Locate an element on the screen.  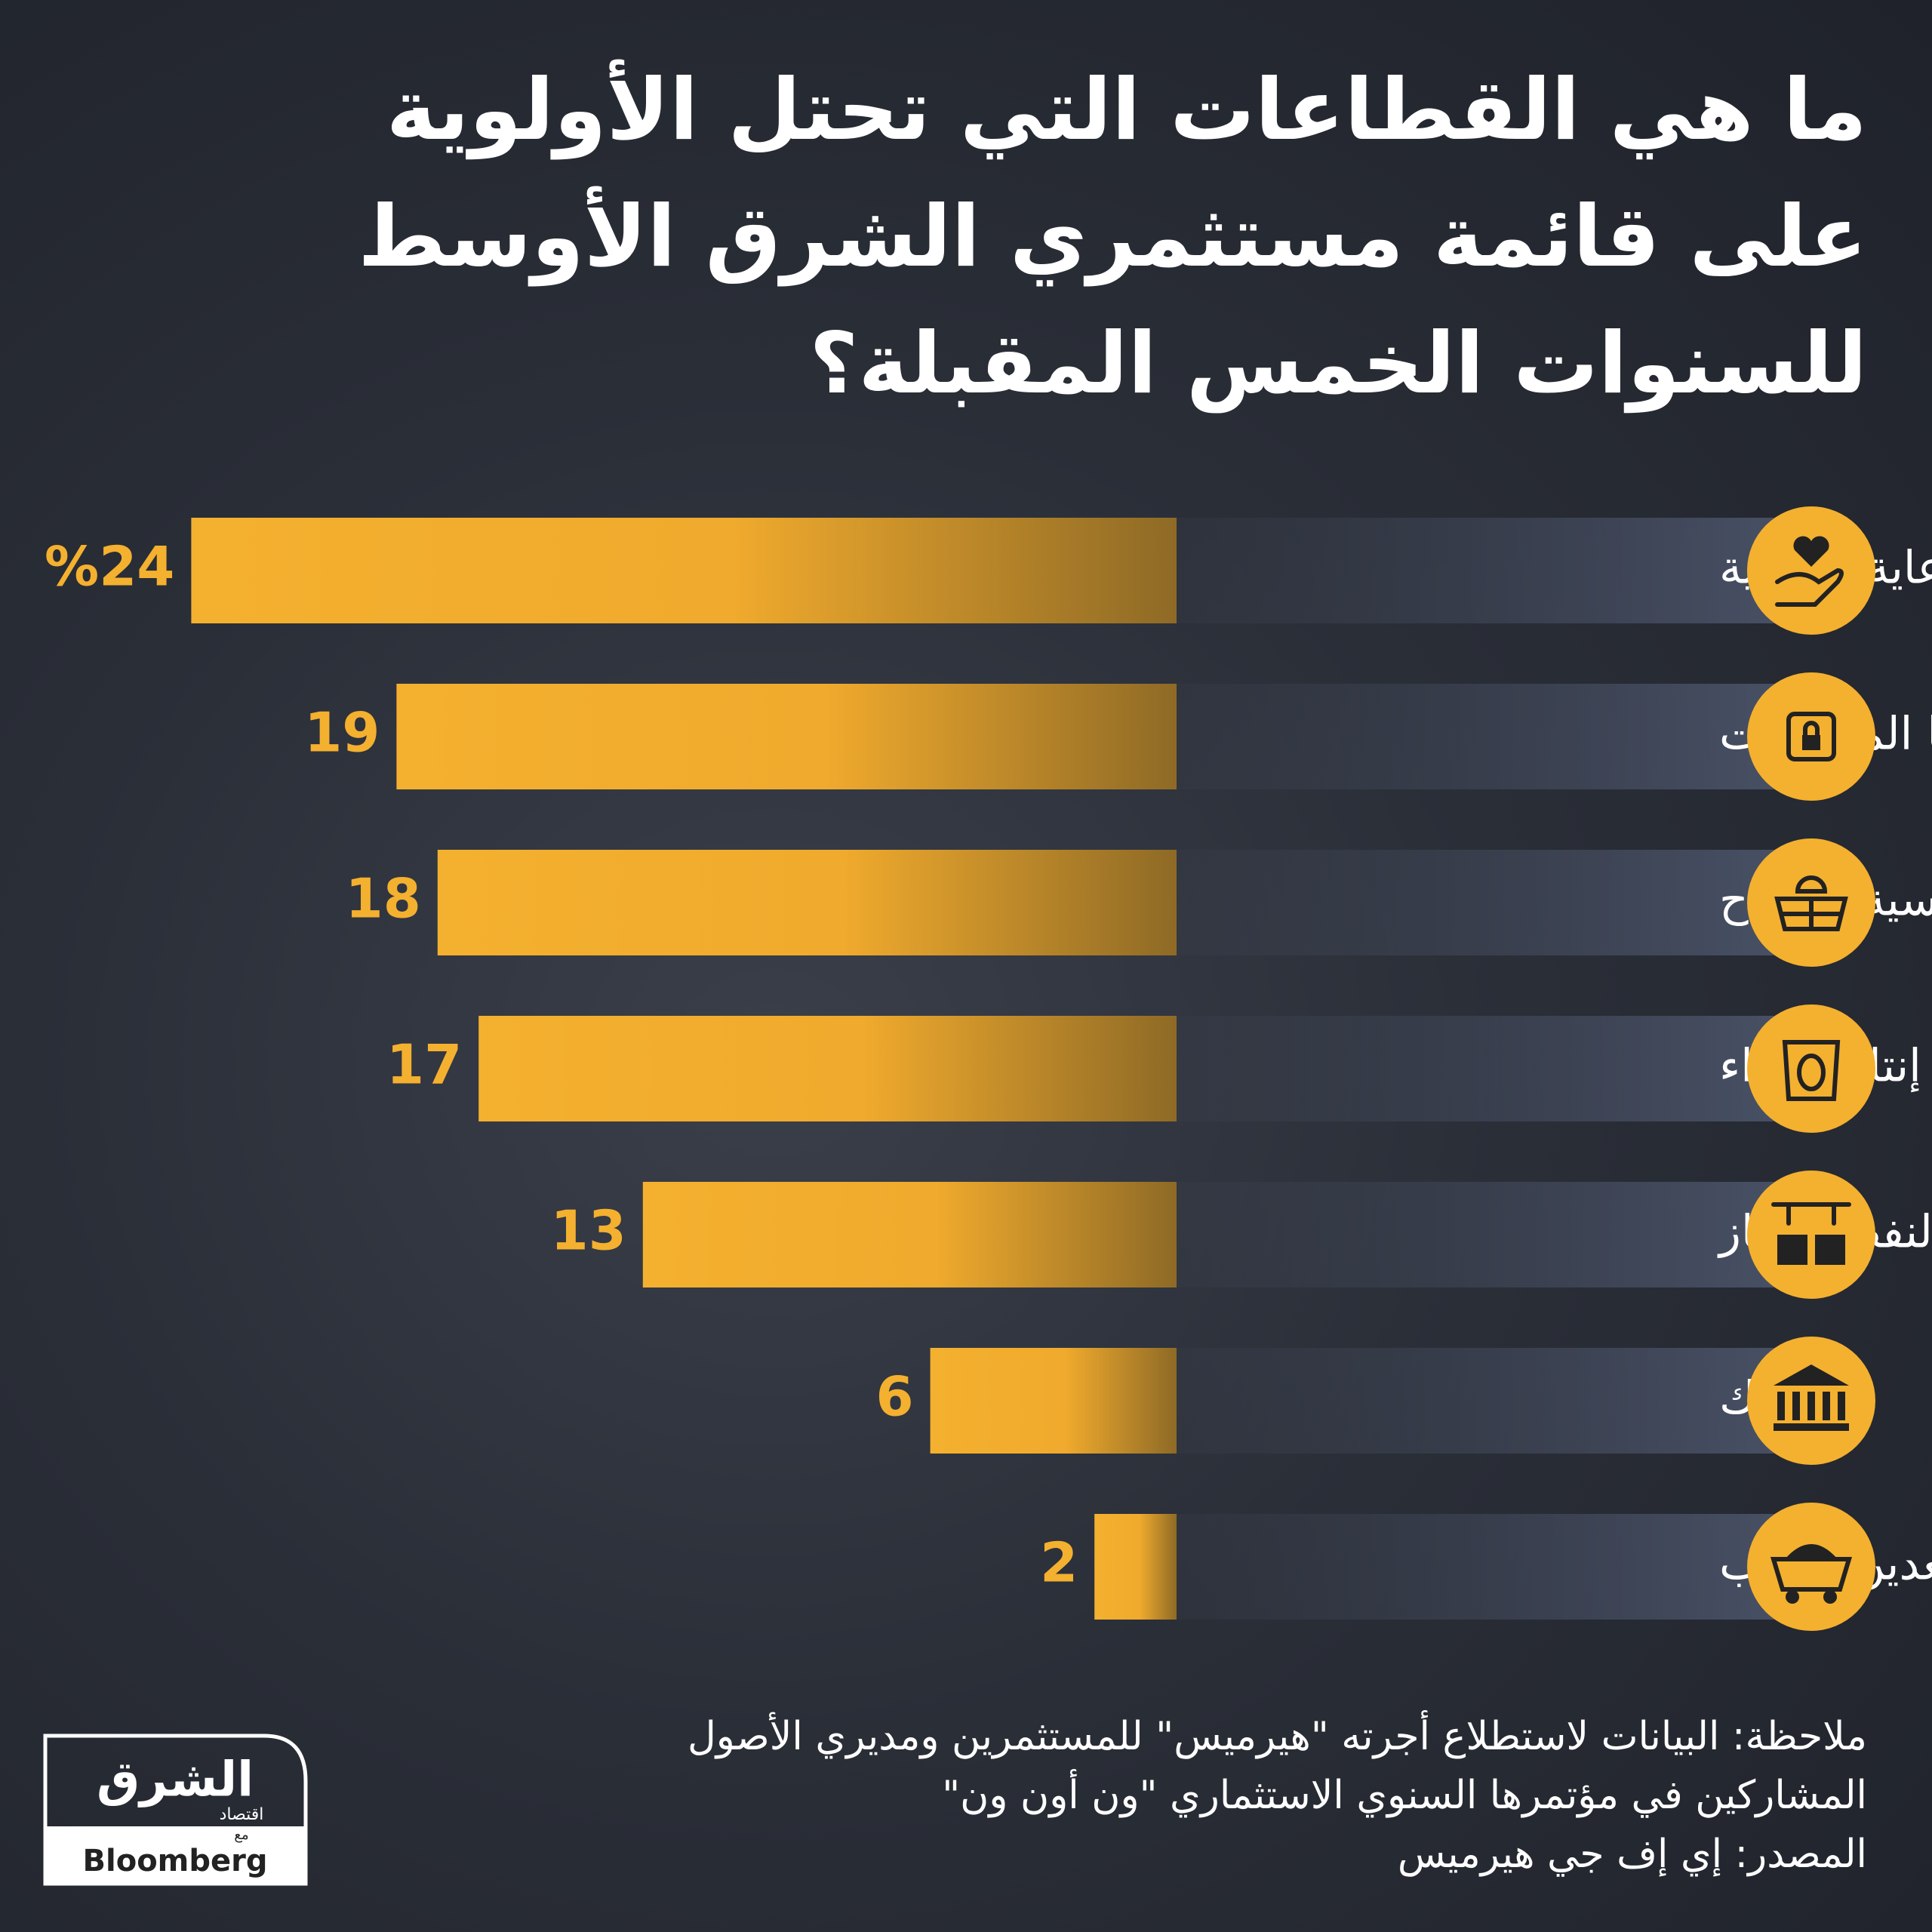
logo-with: مع is located at coordinates (241, 1835).